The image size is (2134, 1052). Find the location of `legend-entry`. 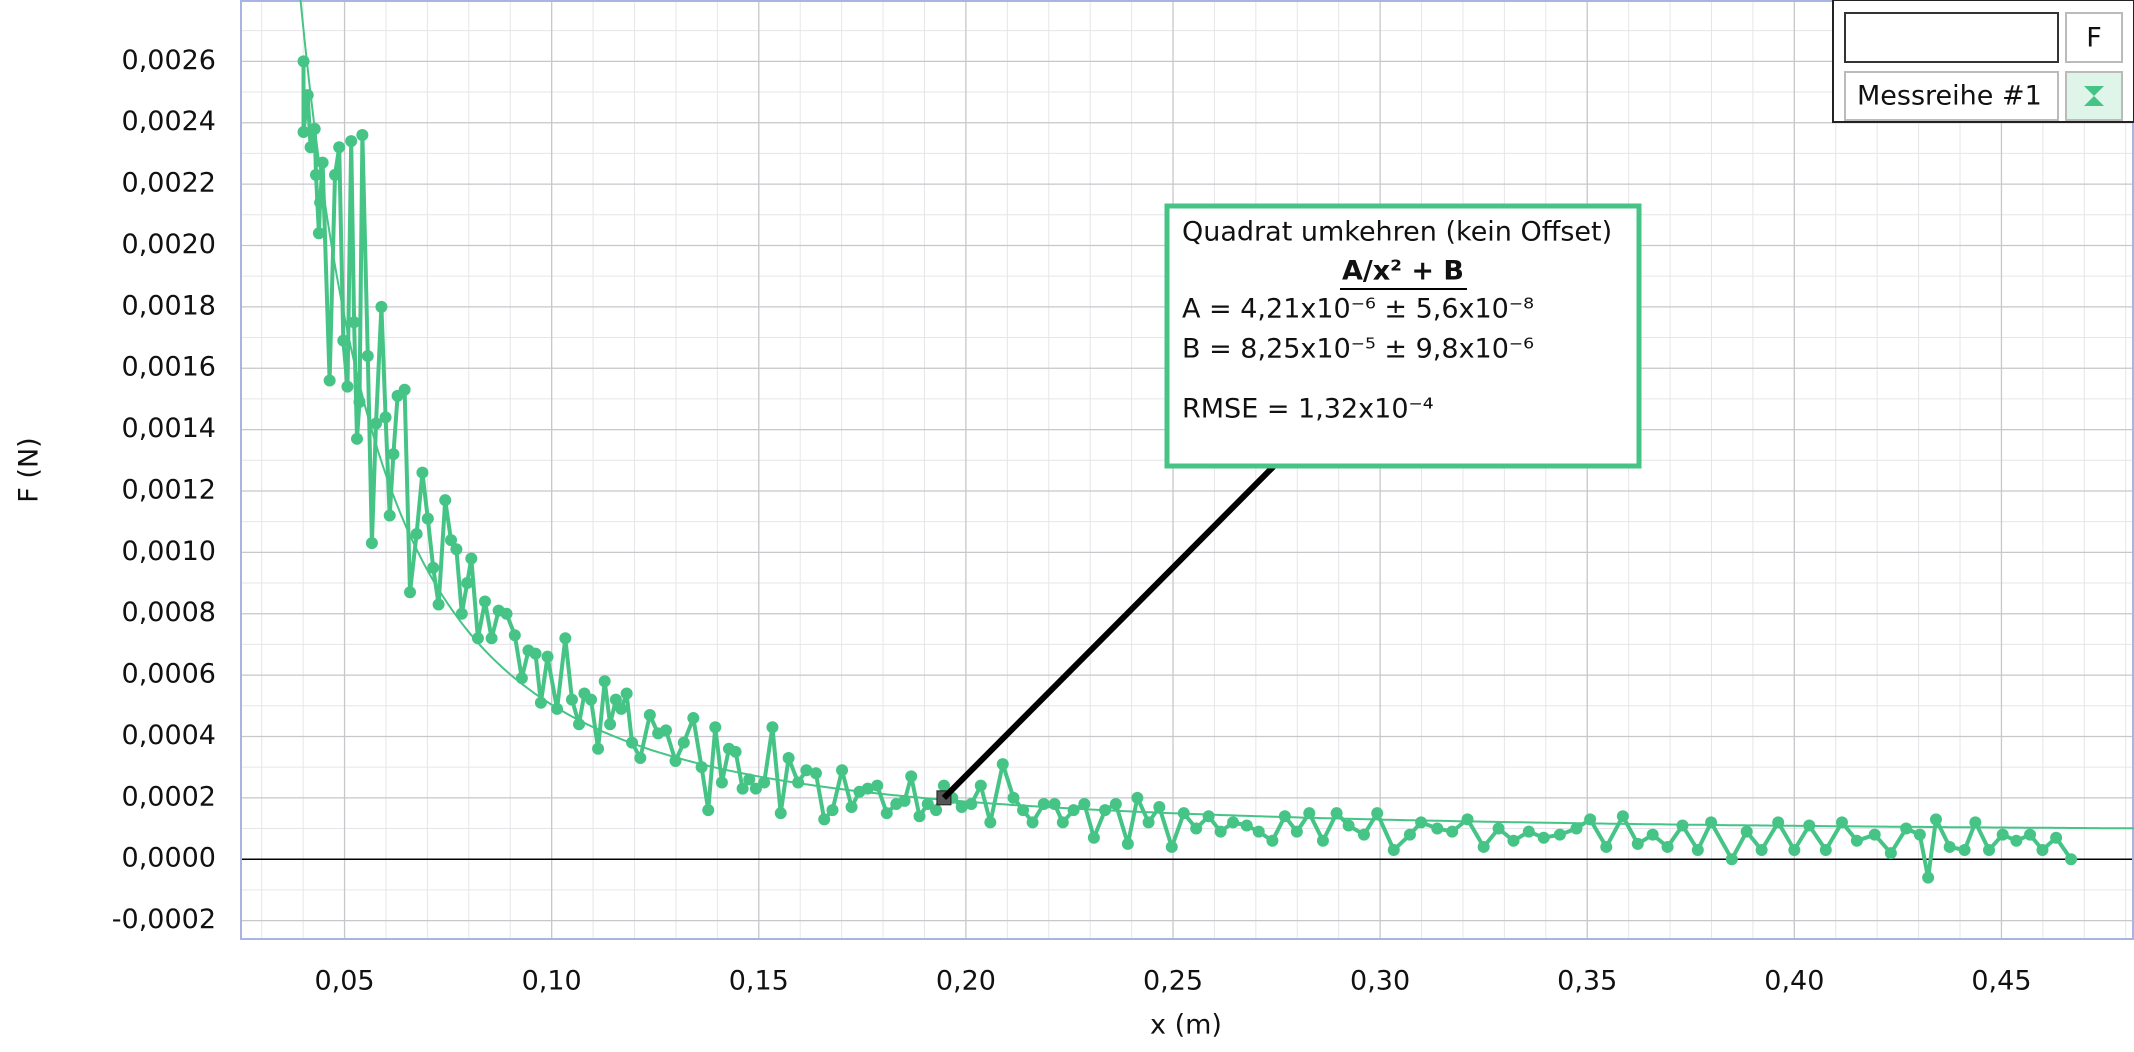

legend-entry is located at coordinates (1951, 96).